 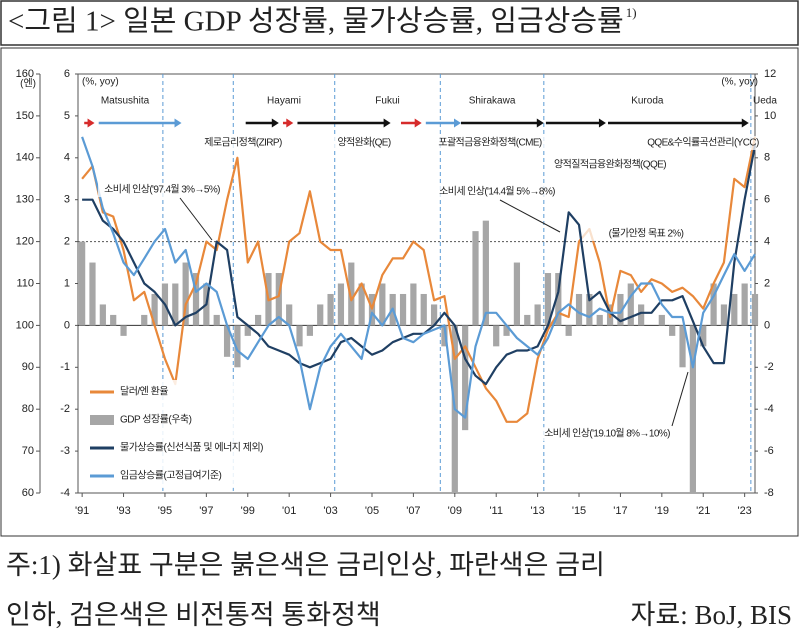 What do you see at coordinates (65, 367) in the screenshot?
I see `y2-tick-label: -1` at bounding box center [65, 367].